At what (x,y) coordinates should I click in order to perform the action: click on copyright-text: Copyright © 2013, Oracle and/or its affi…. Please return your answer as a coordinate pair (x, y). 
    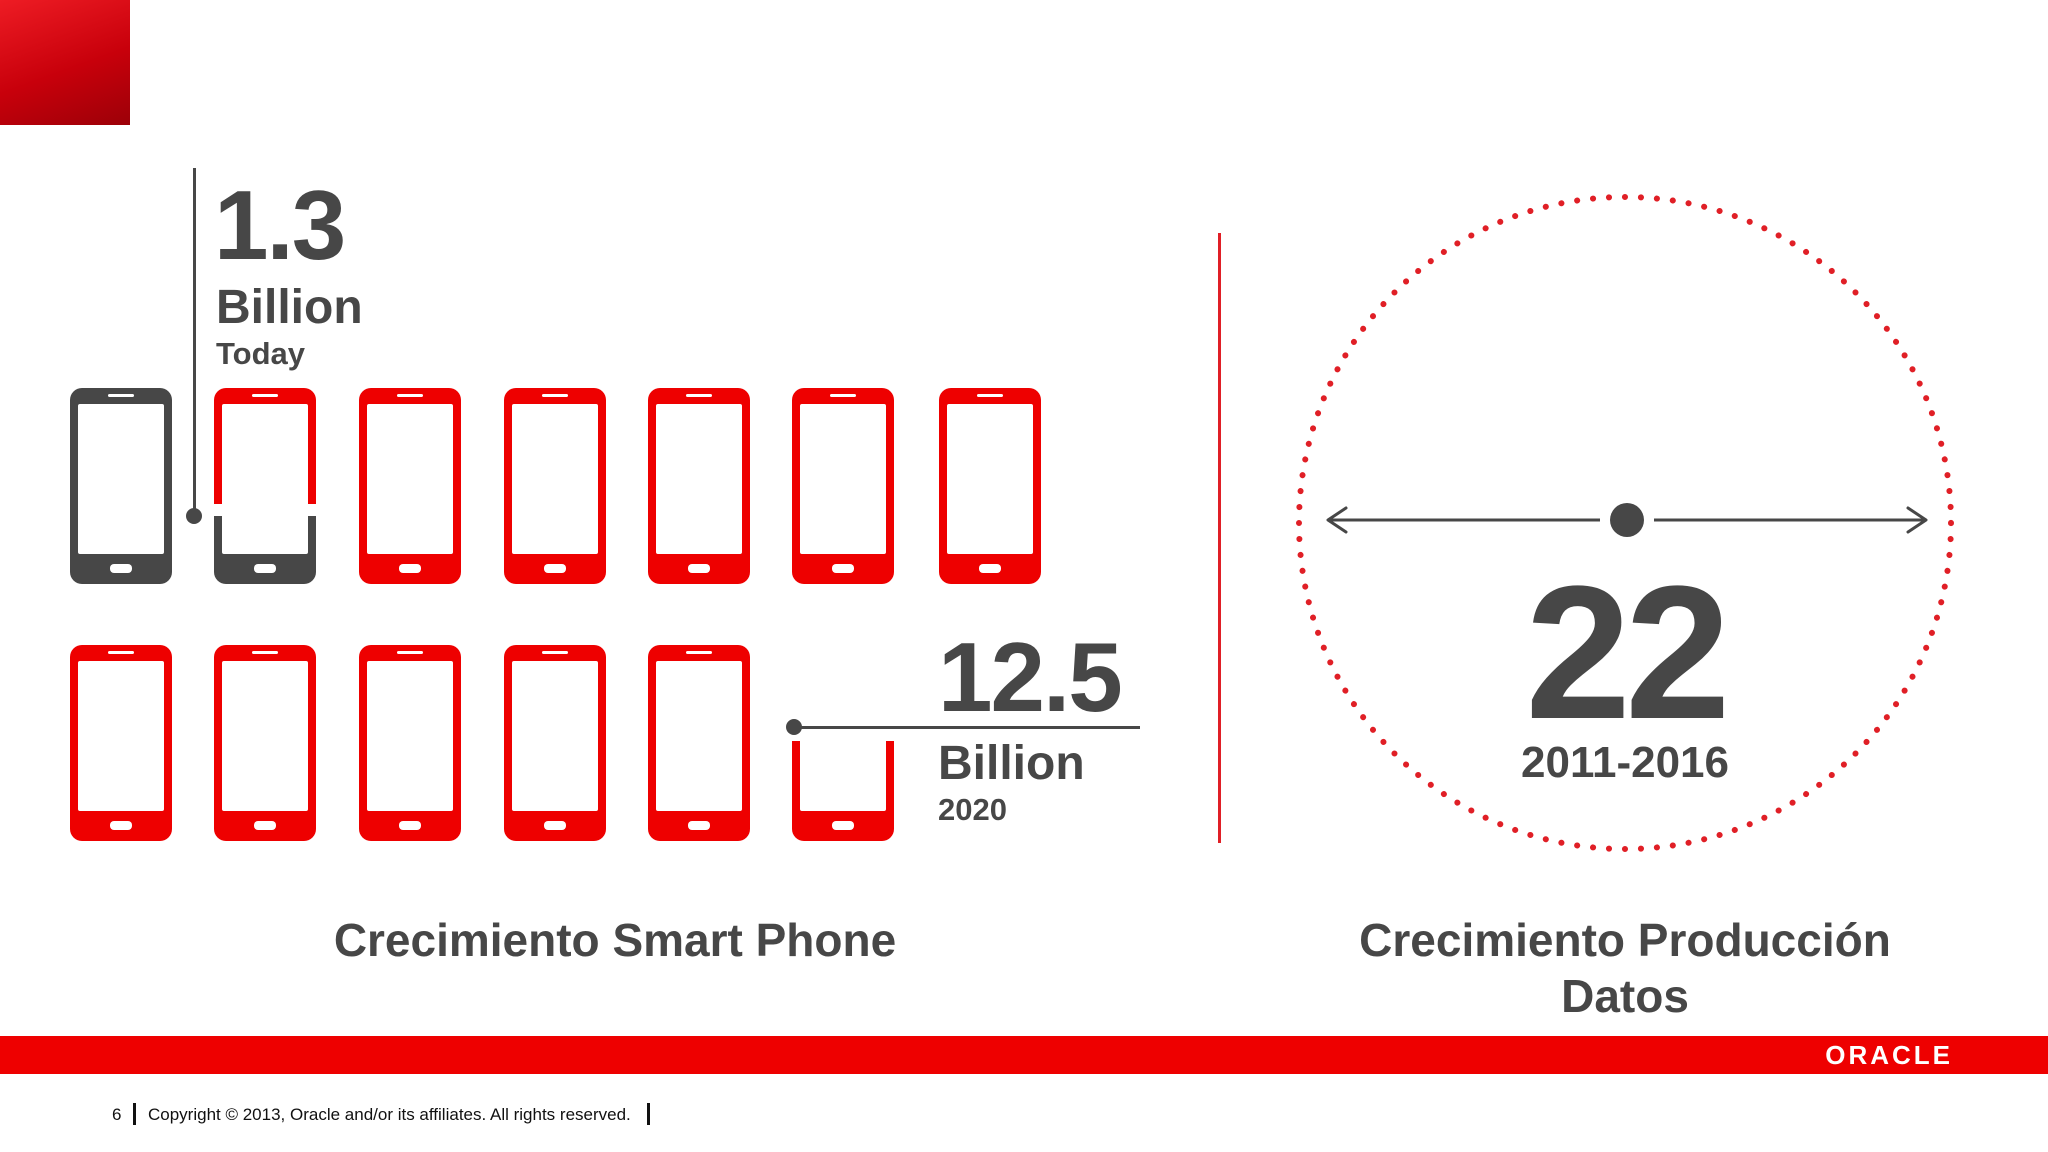
    Looking at the image, I should click on (389, 1114).